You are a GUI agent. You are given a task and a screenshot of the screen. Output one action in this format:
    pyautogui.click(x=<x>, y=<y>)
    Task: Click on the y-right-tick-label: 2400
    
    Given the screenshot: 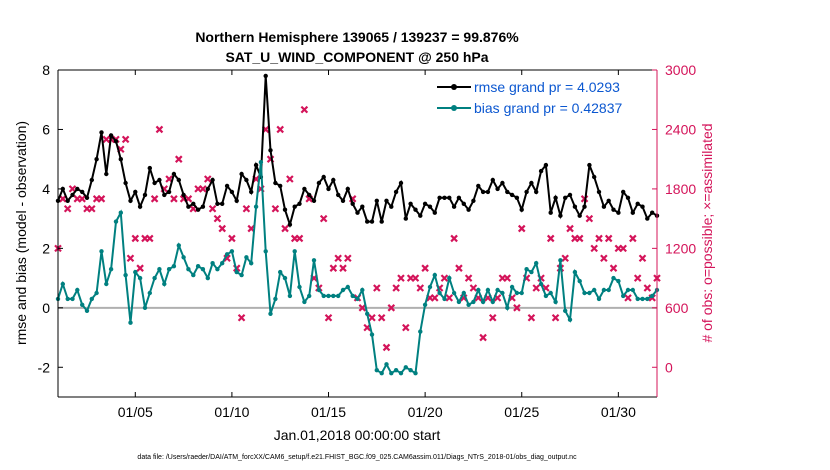 What is the action you would take?
    pyautogui.click(x=680, y=129)
    